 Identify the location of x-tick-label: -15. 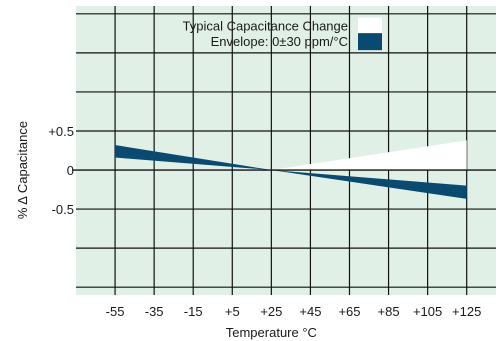
(193, 311).